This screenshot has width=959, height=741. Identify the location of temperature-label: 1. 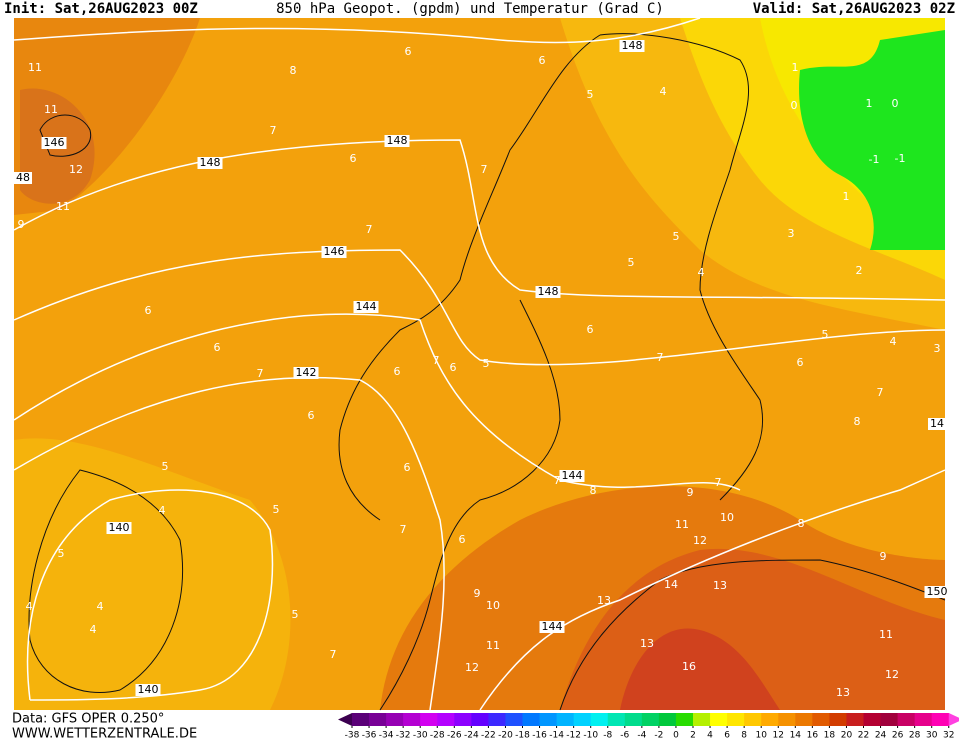
(795, 67).